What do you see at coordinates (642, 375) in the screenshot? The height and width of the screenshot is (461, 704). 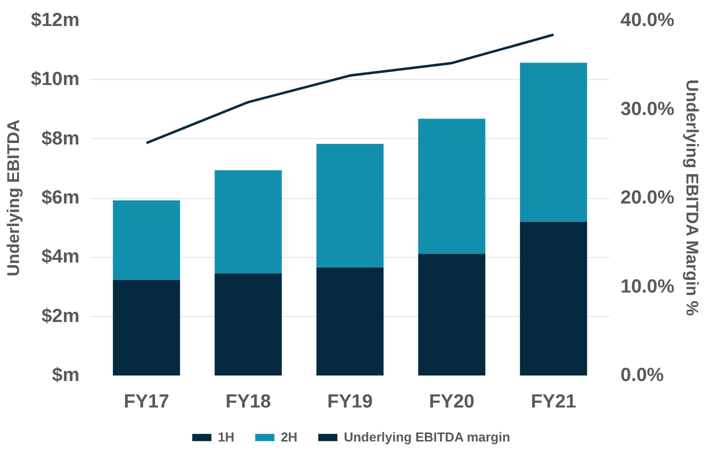 I see `y2-tick-label: 0.0%` at bounding box center [642, 375].